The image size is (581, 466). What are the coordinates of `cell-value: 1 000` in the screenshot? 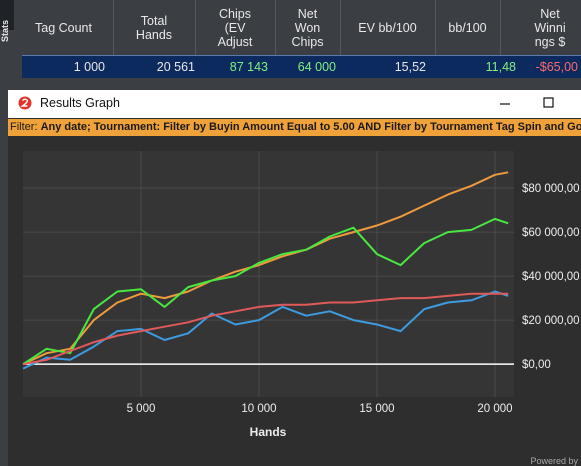 It's located at (89, 67).